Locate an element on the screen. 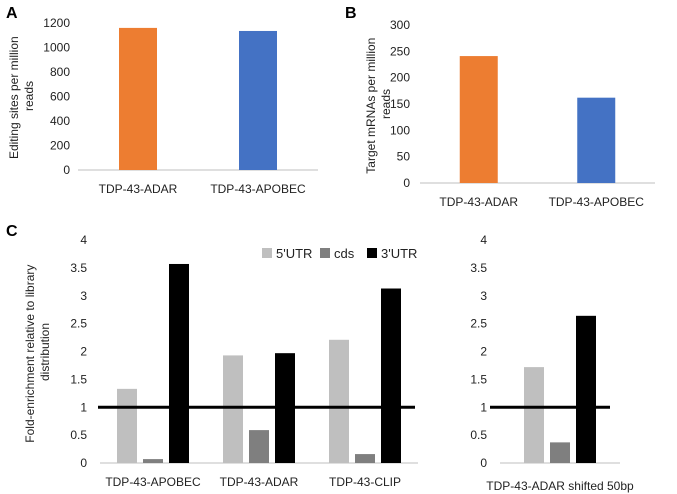  y-tick-label: 250 is located at coordinates (400, 51).